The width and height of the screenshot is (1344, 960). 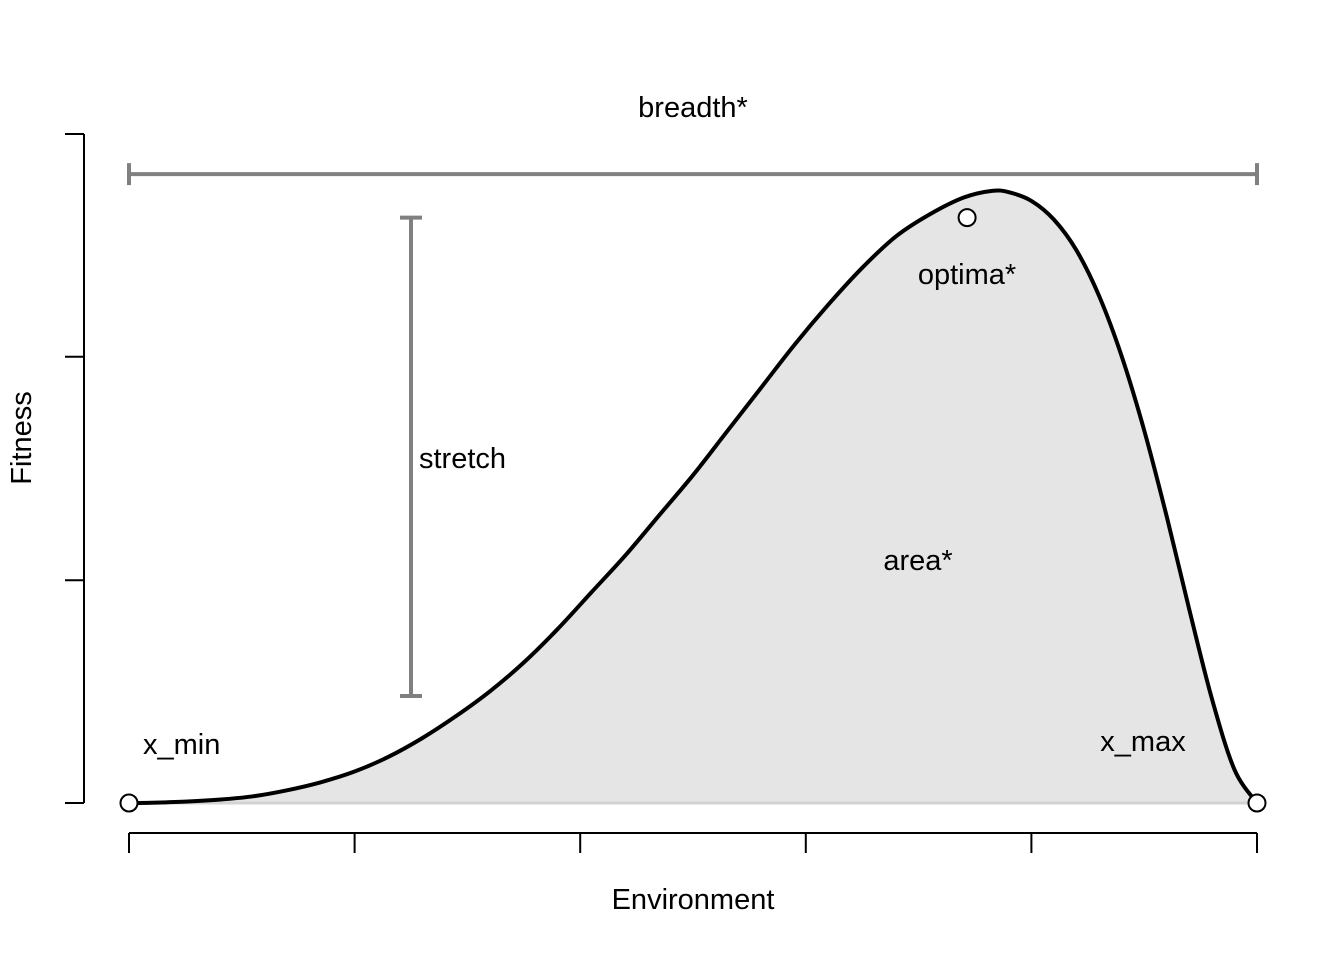 What do you see at coordinates (693, 108) in the screenshot?
I see `breadth-label: breadth*` at bounding box center [693, 108].